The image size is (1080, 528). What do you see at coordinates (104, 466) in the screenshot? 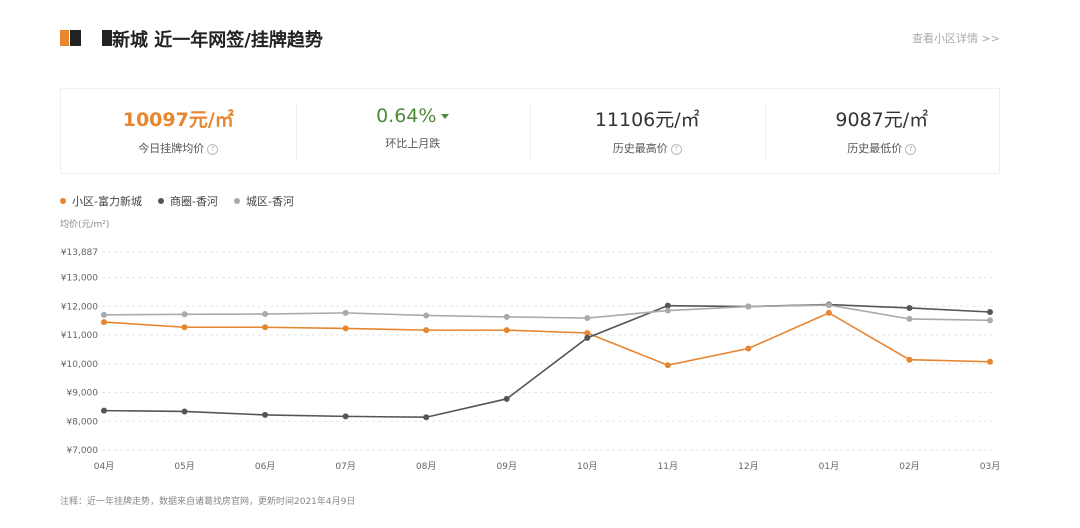
I see `x-tick-label: 04月` at bounding box center [104, 466].